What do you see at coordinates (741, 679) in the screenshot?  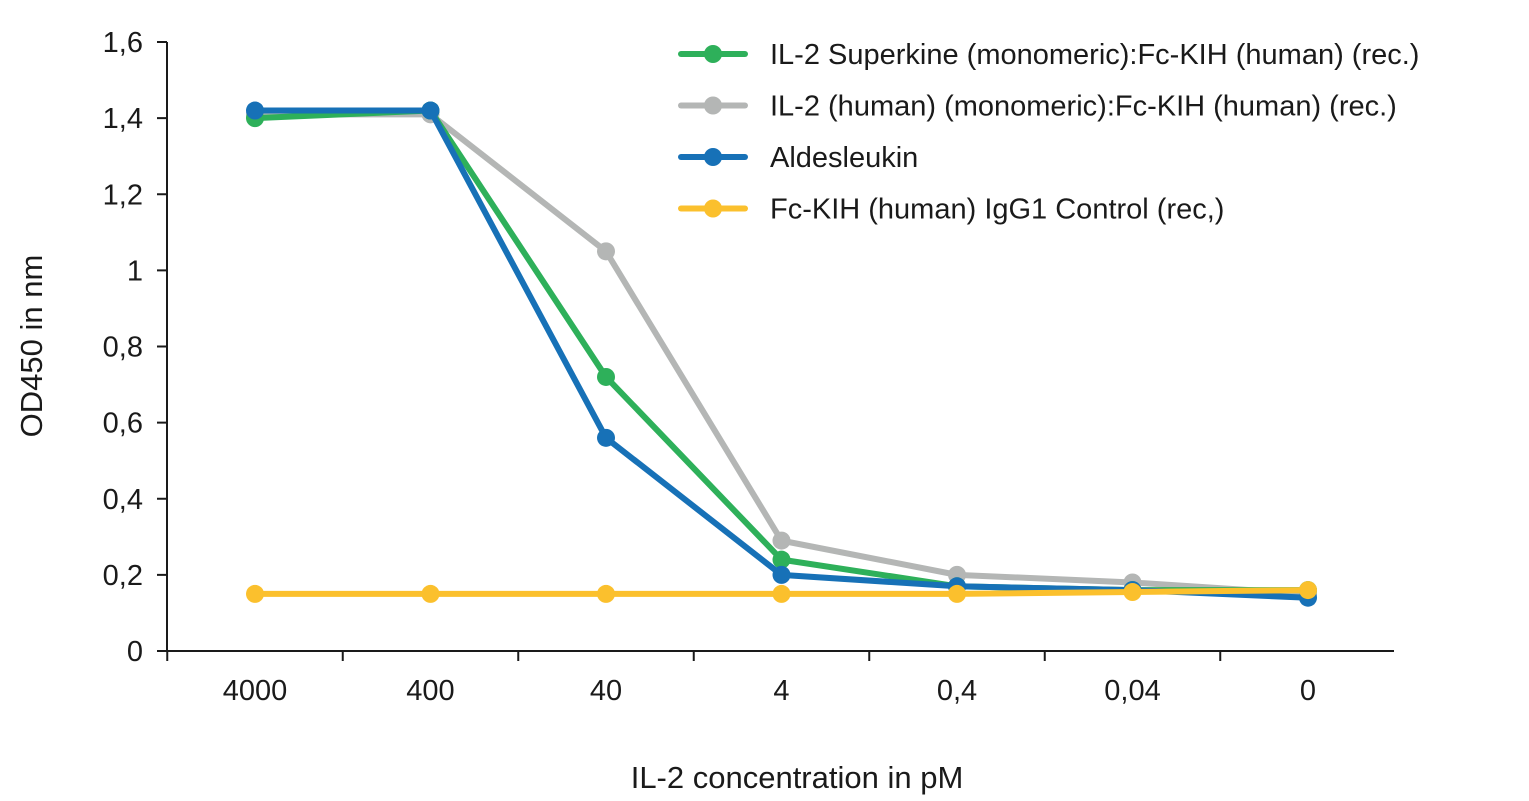 I see `x-ticks: 4000 400 40 4 0,4 0,04 0` at bounding box center [741, 679].